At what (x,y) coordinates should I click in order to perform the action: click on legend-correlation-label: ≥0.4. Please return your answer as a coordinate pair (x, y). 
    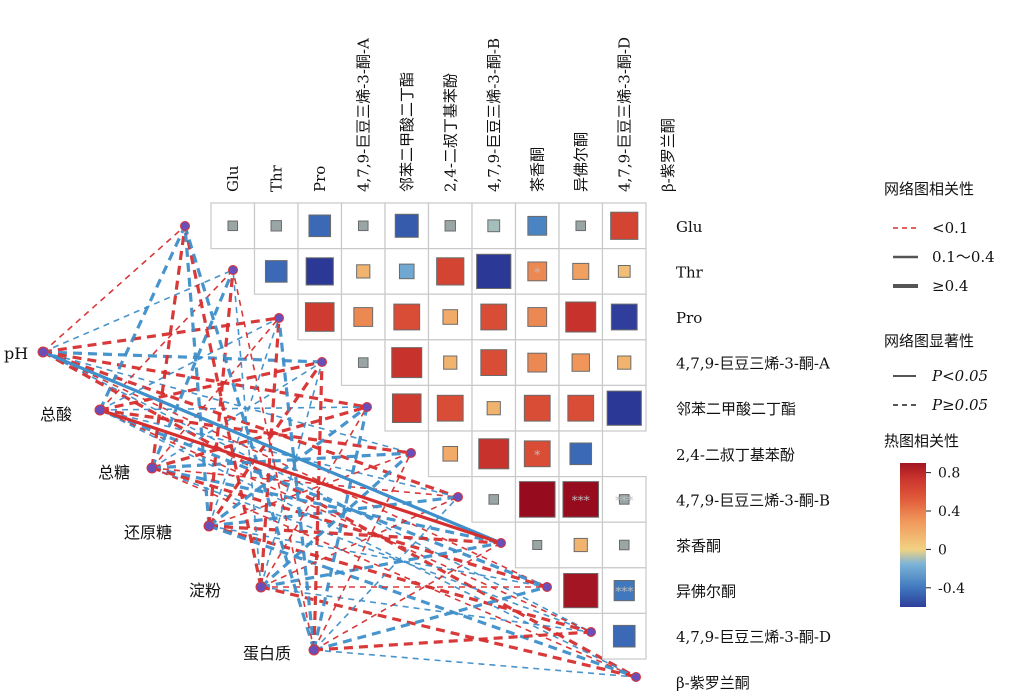
    Looking at the image, I should click on (950, 286).